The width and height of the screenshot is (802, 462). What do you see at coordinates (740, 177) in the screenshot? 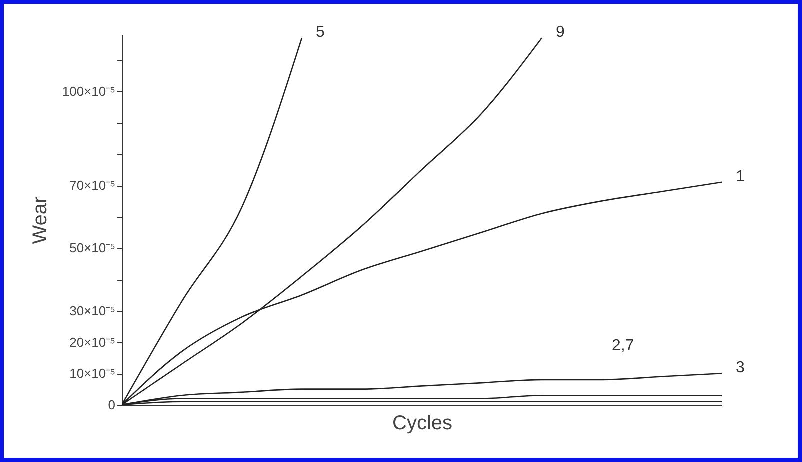
I see `series-label: 1` at bounding box center [740, 177].